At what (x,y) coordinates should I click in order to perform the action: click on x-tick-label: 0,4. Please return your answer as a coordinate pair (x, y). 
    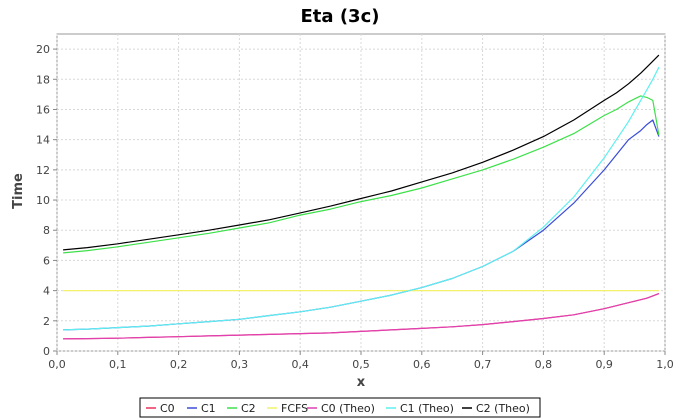
    Looking at the image, I should click on (300, 364).